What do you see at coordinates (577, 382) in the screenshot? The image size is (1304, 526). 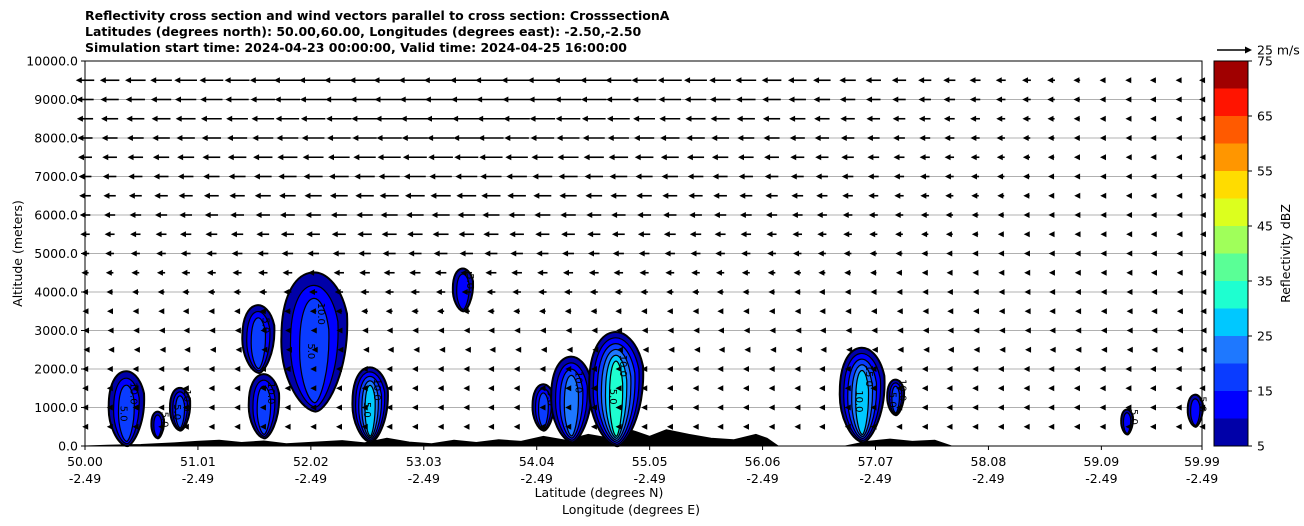 I see `contour-label: 10.0` at bounding box center [577, 382].